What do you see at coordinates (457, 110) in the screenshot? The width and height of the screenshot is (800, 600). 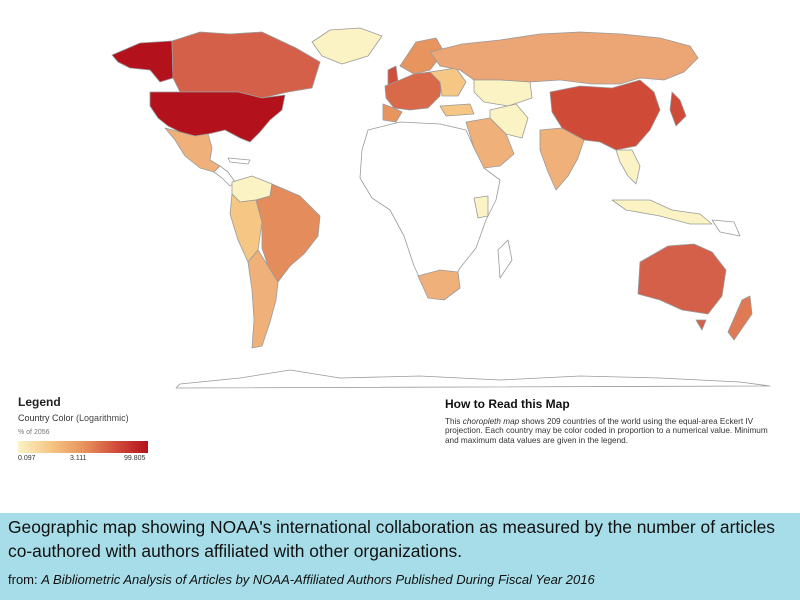 I see `turkey` at bounding box center [457, 110].